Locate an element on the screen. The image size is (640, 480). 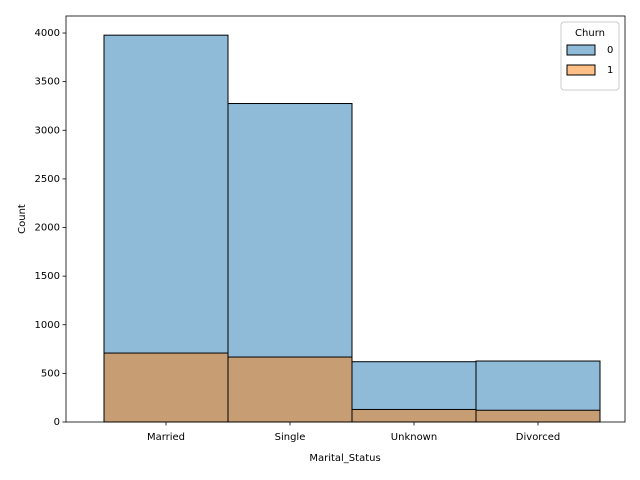
x-tick-label: Single is located at coordinates (290, 437).